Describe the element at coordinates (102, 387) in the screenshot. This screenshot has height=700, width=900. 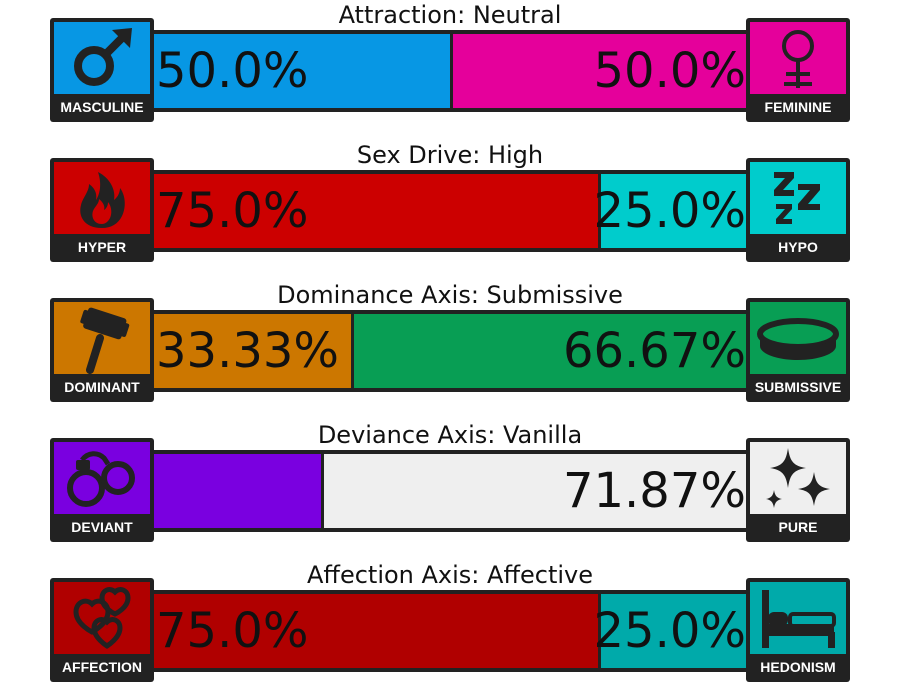
I see `badge-label: DOMINANT` at that location.